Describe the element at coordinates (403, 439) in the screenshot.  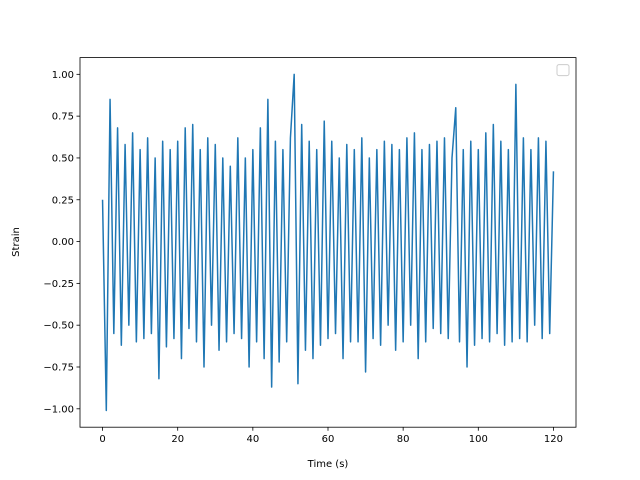
I see `x-tick-label: 80` at that location.